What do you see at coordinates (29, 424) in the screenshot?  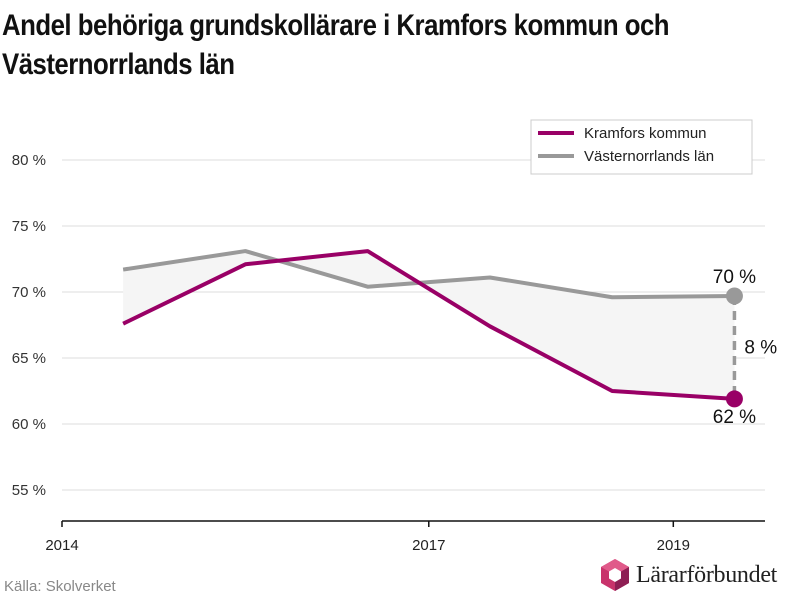 I see `y-tick-label: 60 %` at bounding box center [29, 424].